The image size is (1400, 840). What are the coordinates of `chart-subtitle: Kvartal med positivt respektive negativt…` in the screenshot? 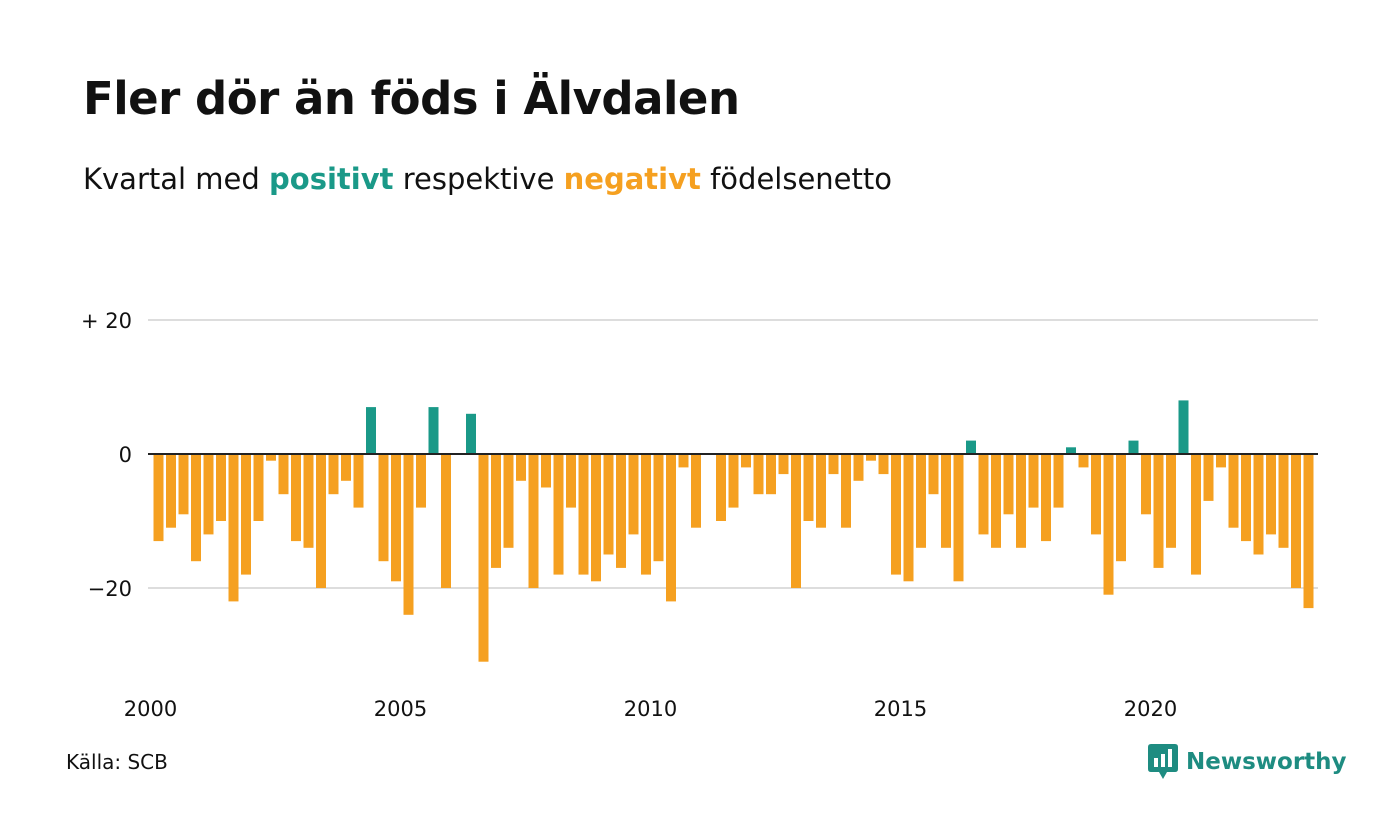 It's located at (487, 179).